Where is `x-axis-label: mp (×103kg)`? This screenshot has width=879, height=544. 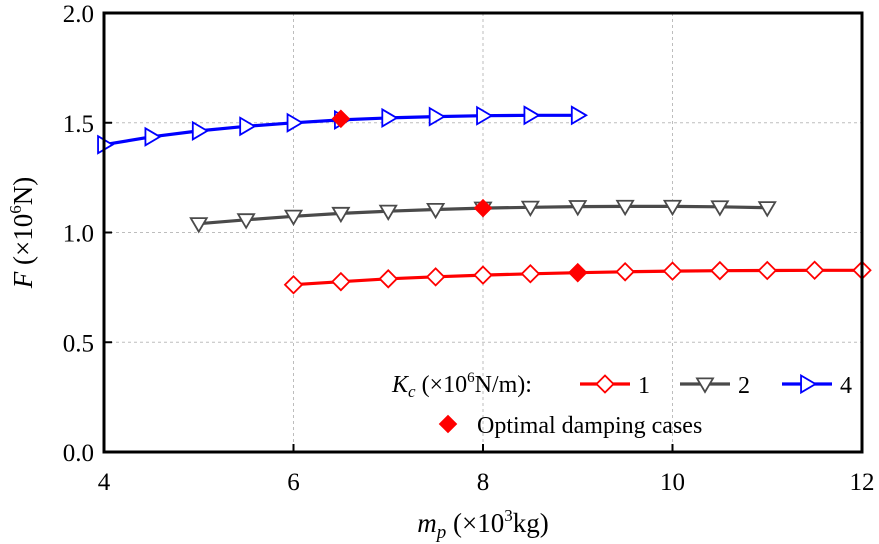
x-axis-label: mp (×103kg) is located at coordinates (482, 524).